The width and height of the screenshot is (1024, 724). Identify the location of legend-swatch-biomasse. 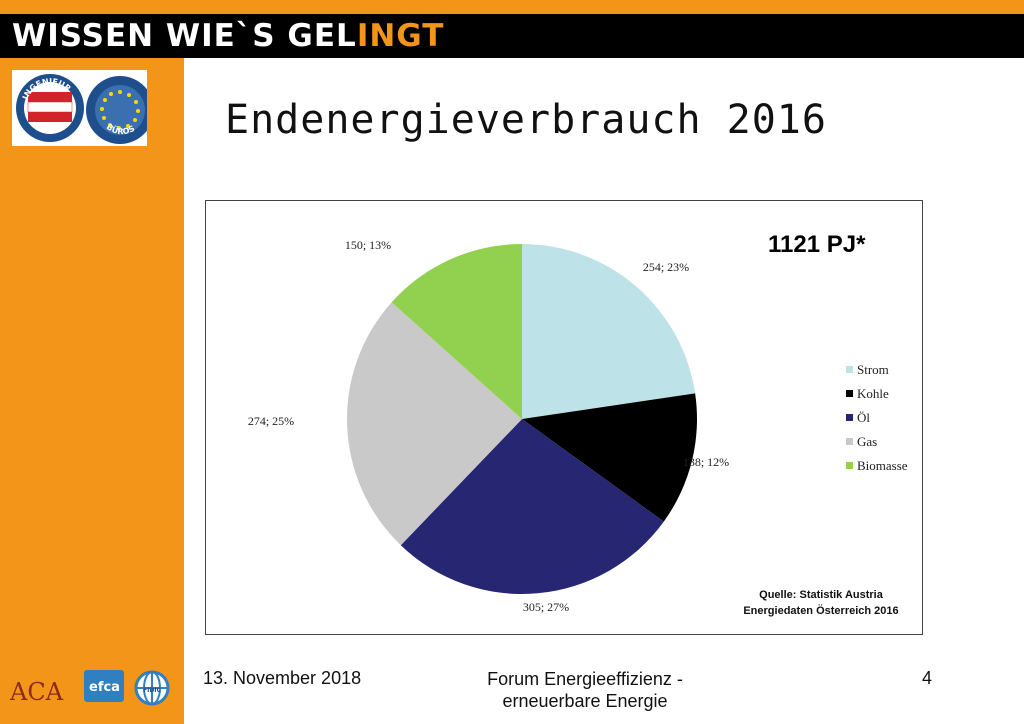
(849, 465).